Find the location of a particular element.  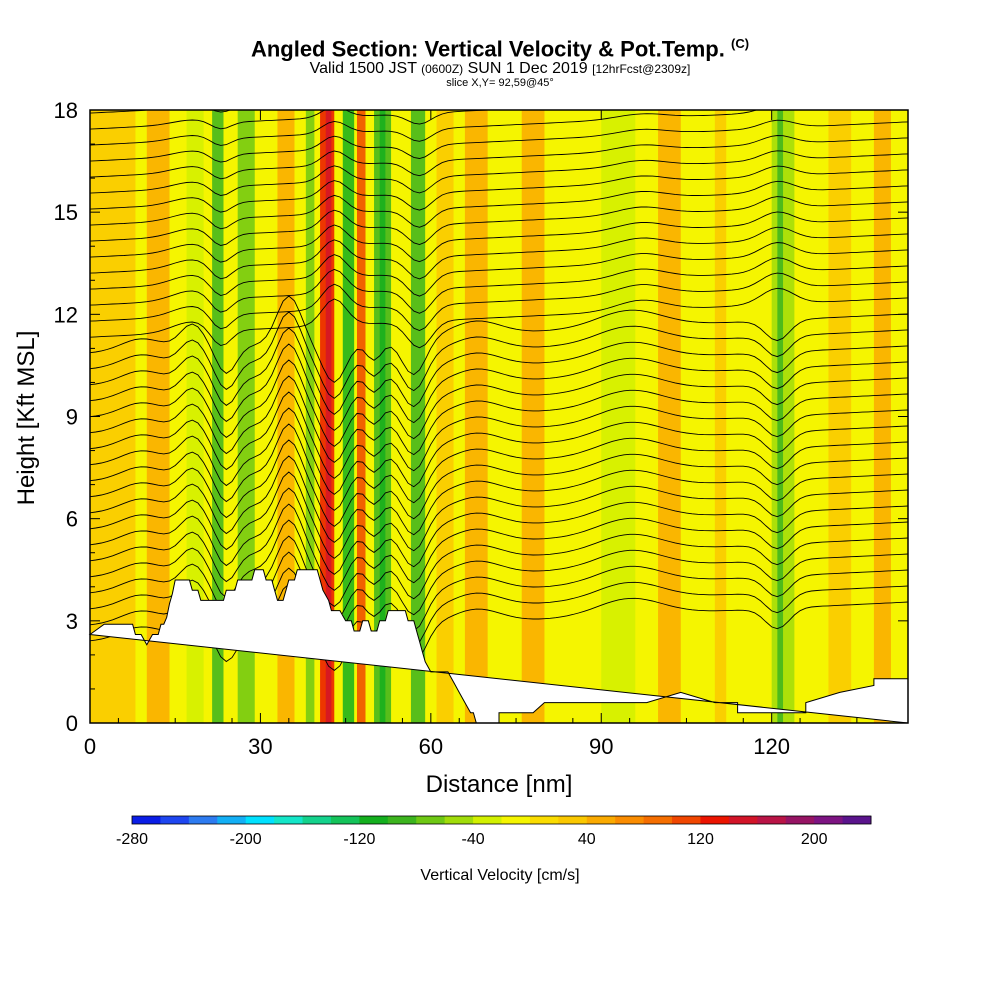

colorbar-frame is located at coordinates (501, 820).